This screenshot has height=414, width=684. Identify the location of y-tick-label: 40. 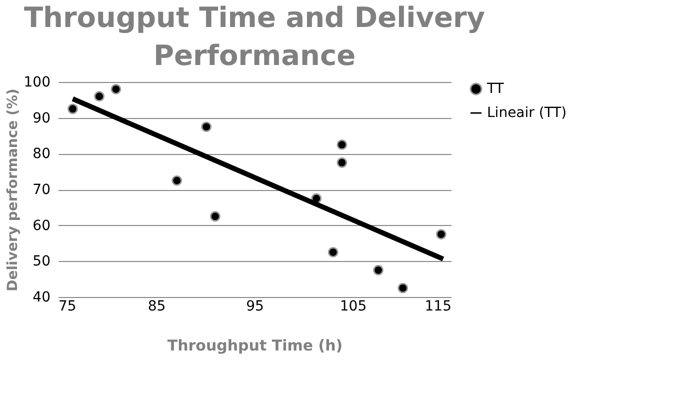
(41, 298).